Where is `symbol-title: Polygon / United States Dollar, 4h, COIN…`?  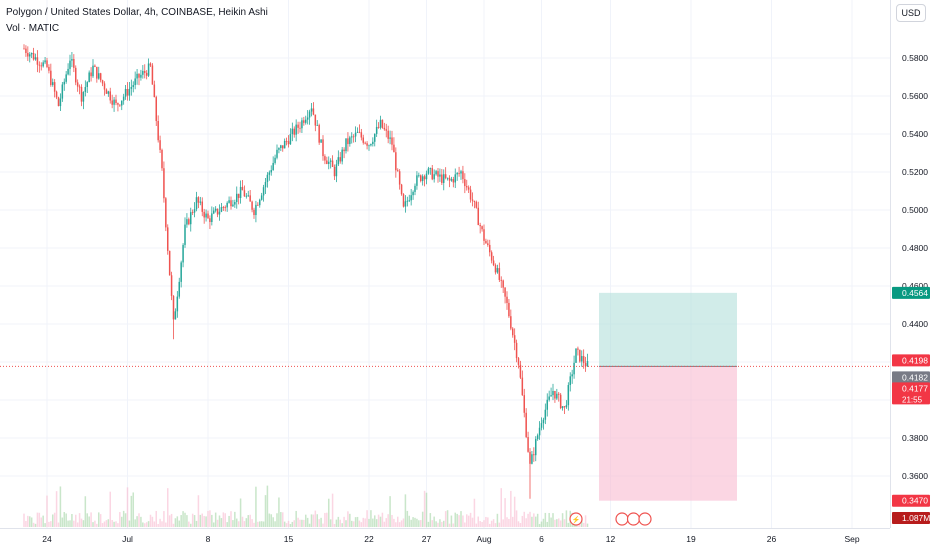 symbol-title: Polygon / United States Dollar, 4h, COIN… is located at coordinates (137, 12).